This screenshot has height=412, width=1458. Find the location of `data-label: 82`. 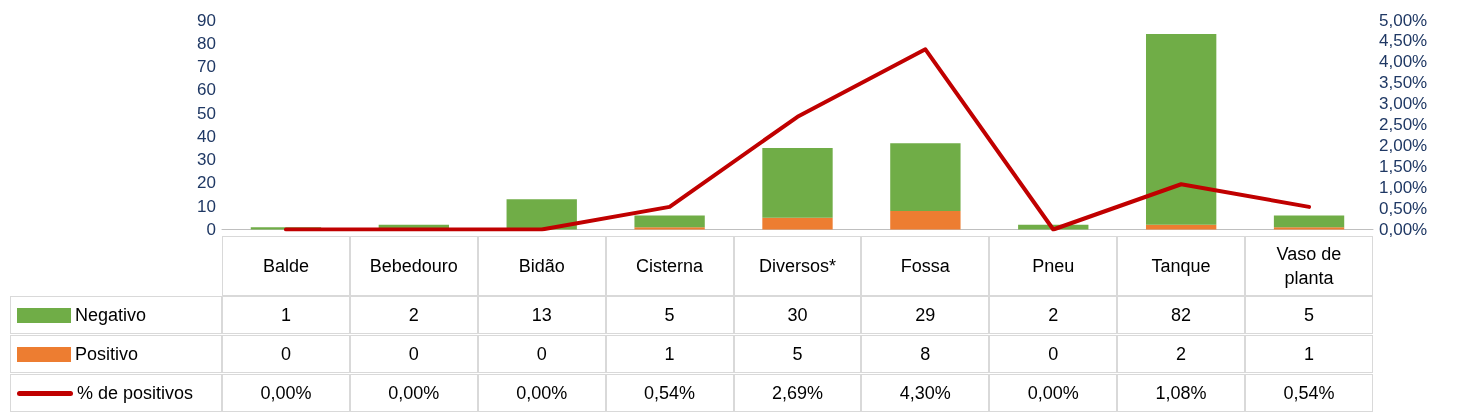

data-label: 82 is located at coordinates (1181, 315).